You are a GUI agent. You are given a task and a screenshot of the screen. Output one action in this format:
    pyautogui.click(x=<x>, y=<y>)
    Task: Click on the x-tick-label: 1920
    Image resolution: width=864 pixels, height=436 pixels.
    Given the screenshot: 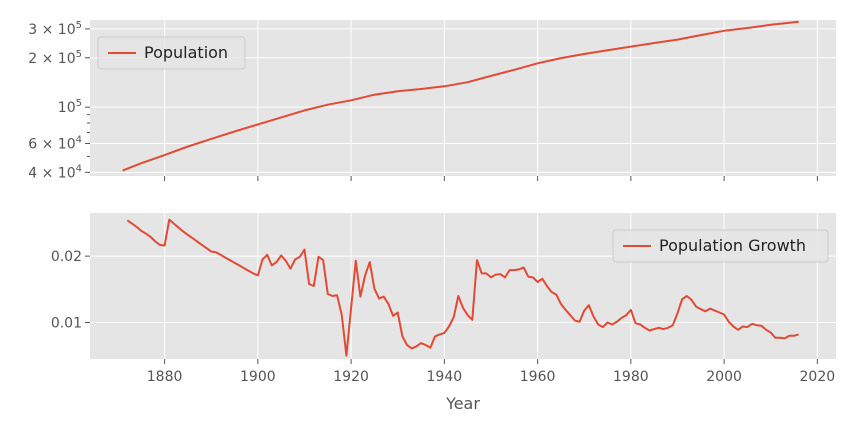 What is the action you would take?
    pyautogui.click(x=351, y=377)
    